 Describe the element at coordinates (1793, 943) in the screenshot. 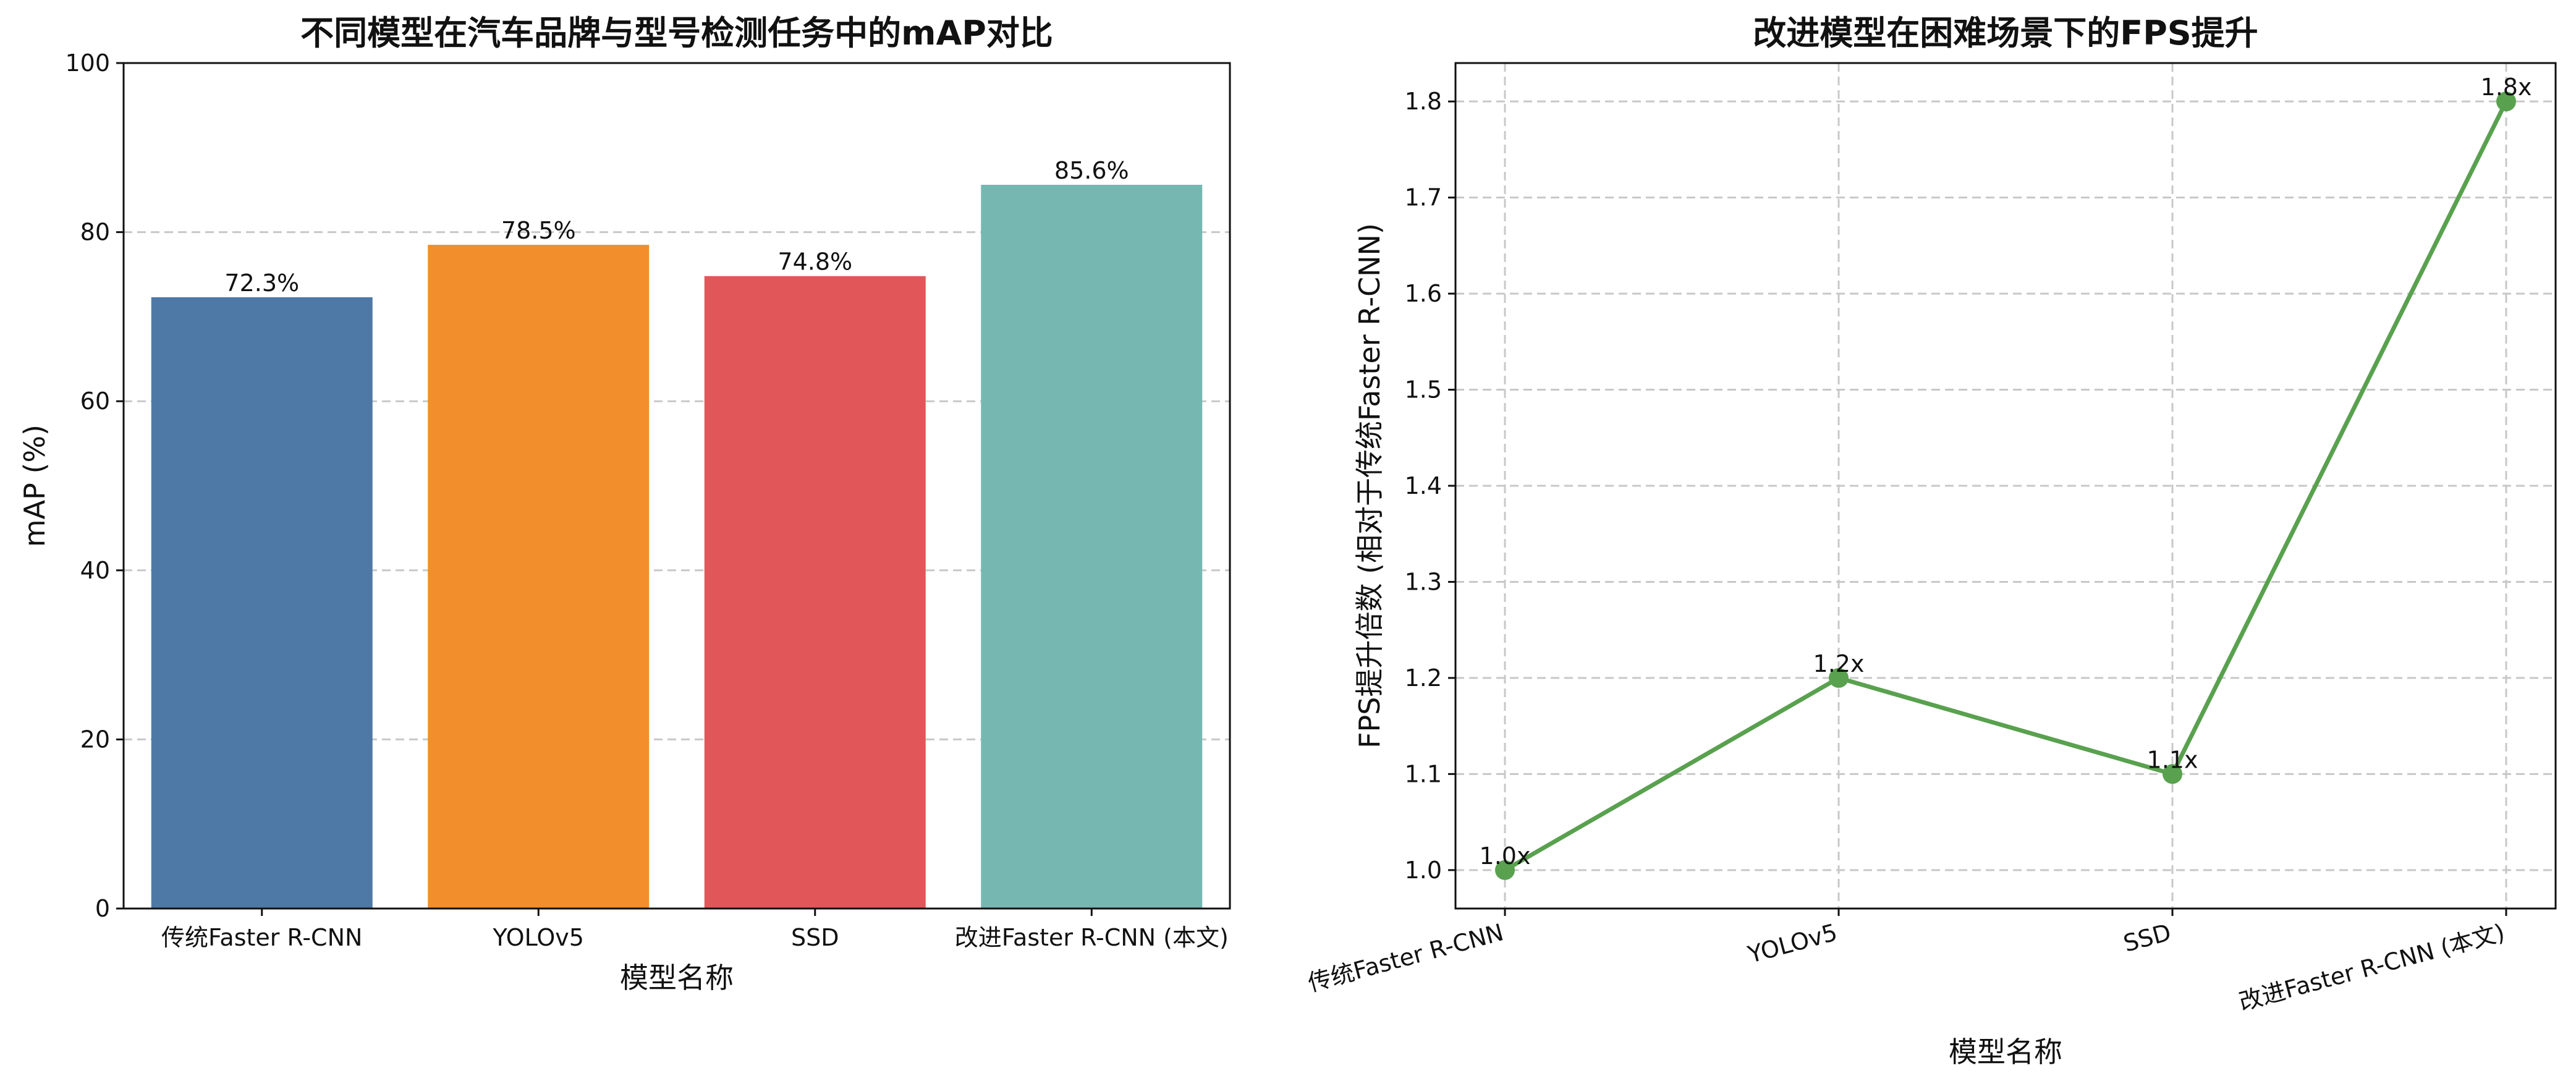

I see `line-chart-x-tick-label: YOLOv5` at that location.